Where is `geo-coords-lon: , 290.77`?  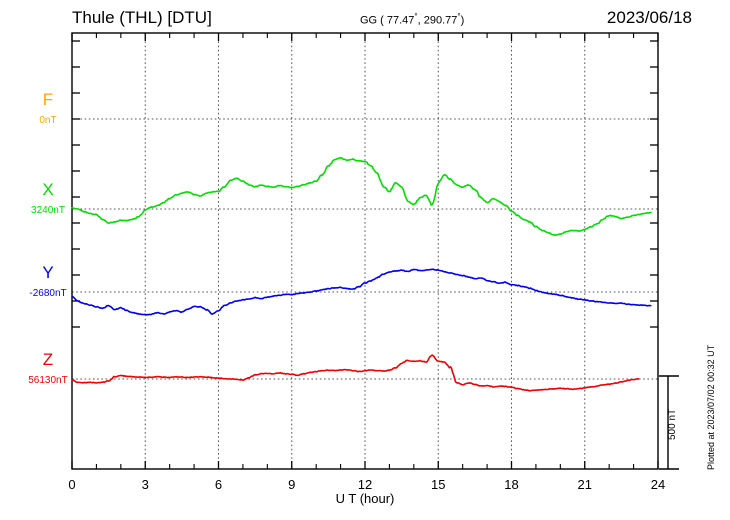
geo-coords-lon: , 290.77 is located at coordinates (437, 20).